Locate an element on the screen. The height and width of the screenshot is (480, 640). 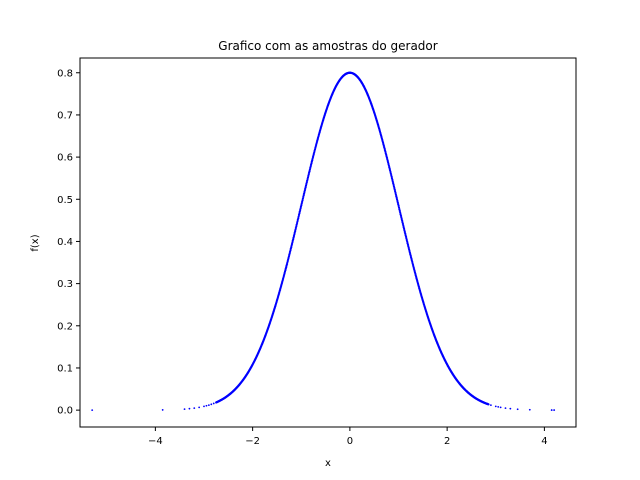
chart-title: Grafico com as amostras do gerador is located at coordinates (327, 46).